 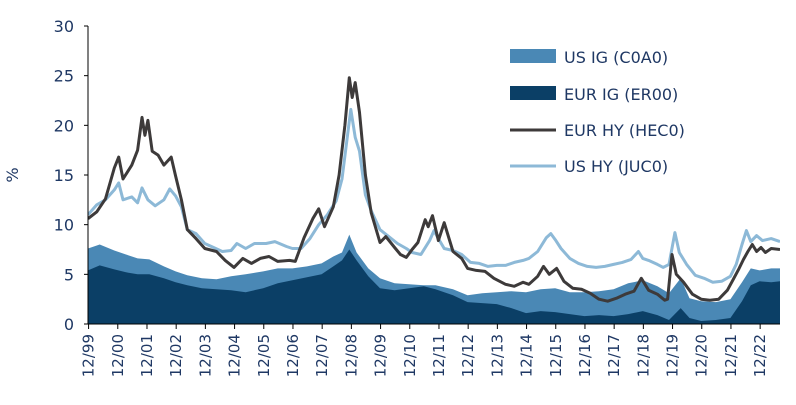 What do you see at coordinates (621, 94) in the screenshot?
I see `legend-label: EUR IG (ER00)` at bounding box center [621, 94].